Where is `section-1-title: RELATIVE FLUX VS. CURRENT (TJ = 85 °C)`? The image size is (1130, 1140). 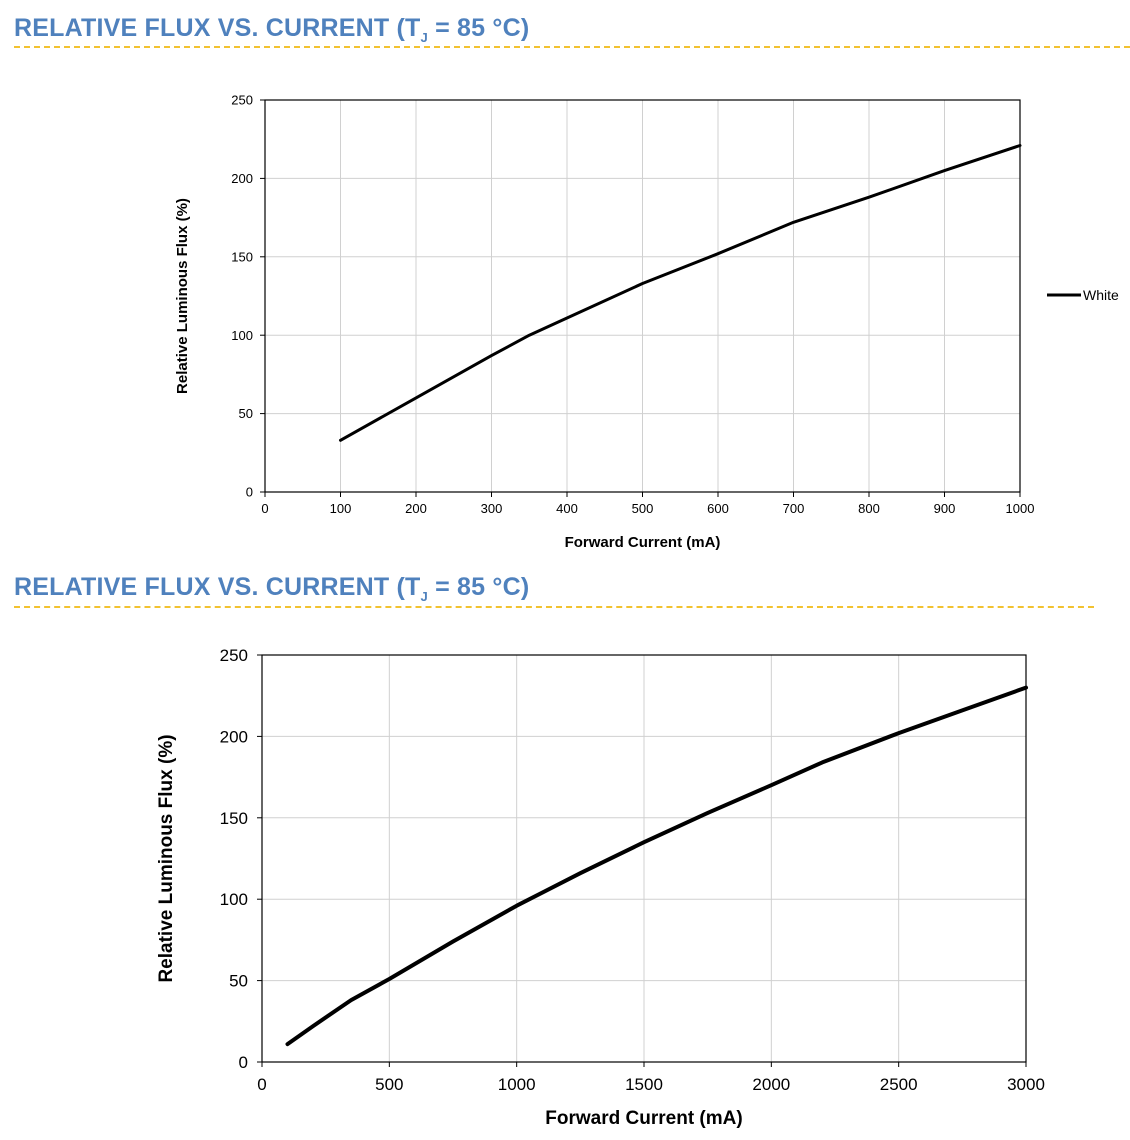
section-1-title: RELATIVE FLUX VS. CURRENT (TJ = 85 °C) is located at coordinates (271, 29).